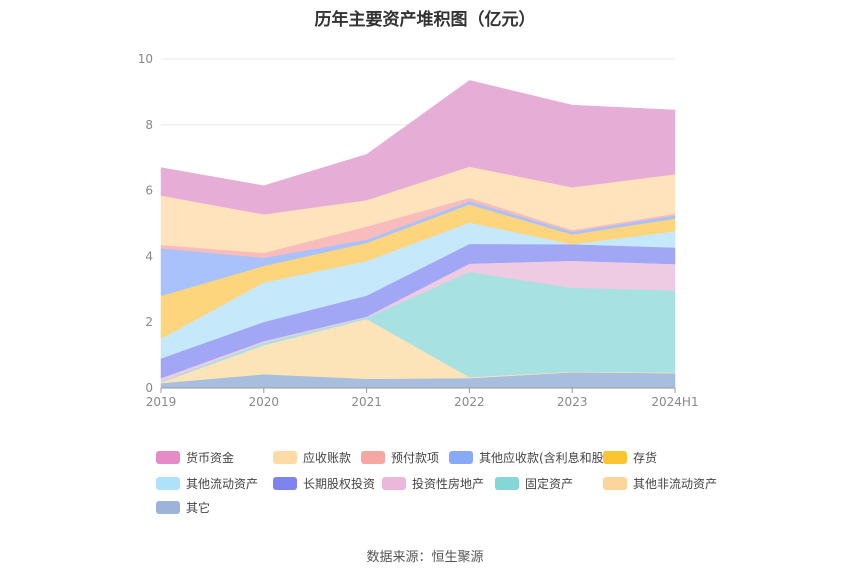  Describe the element at coordinates (145, 59) in the screenshot. I see `y-tick-label: 10` at that location.